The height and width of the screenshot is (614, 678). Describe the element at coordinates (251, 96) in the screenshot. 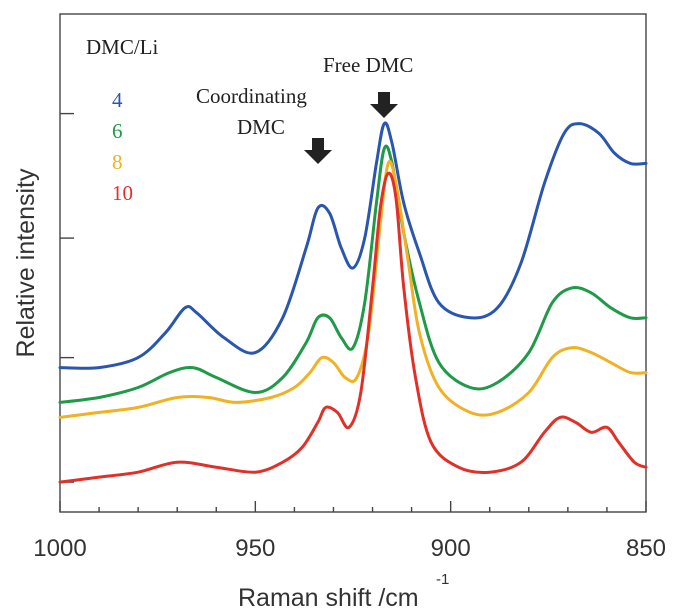

I see `annotation-coordinating-line1: Coordinating` at that location.